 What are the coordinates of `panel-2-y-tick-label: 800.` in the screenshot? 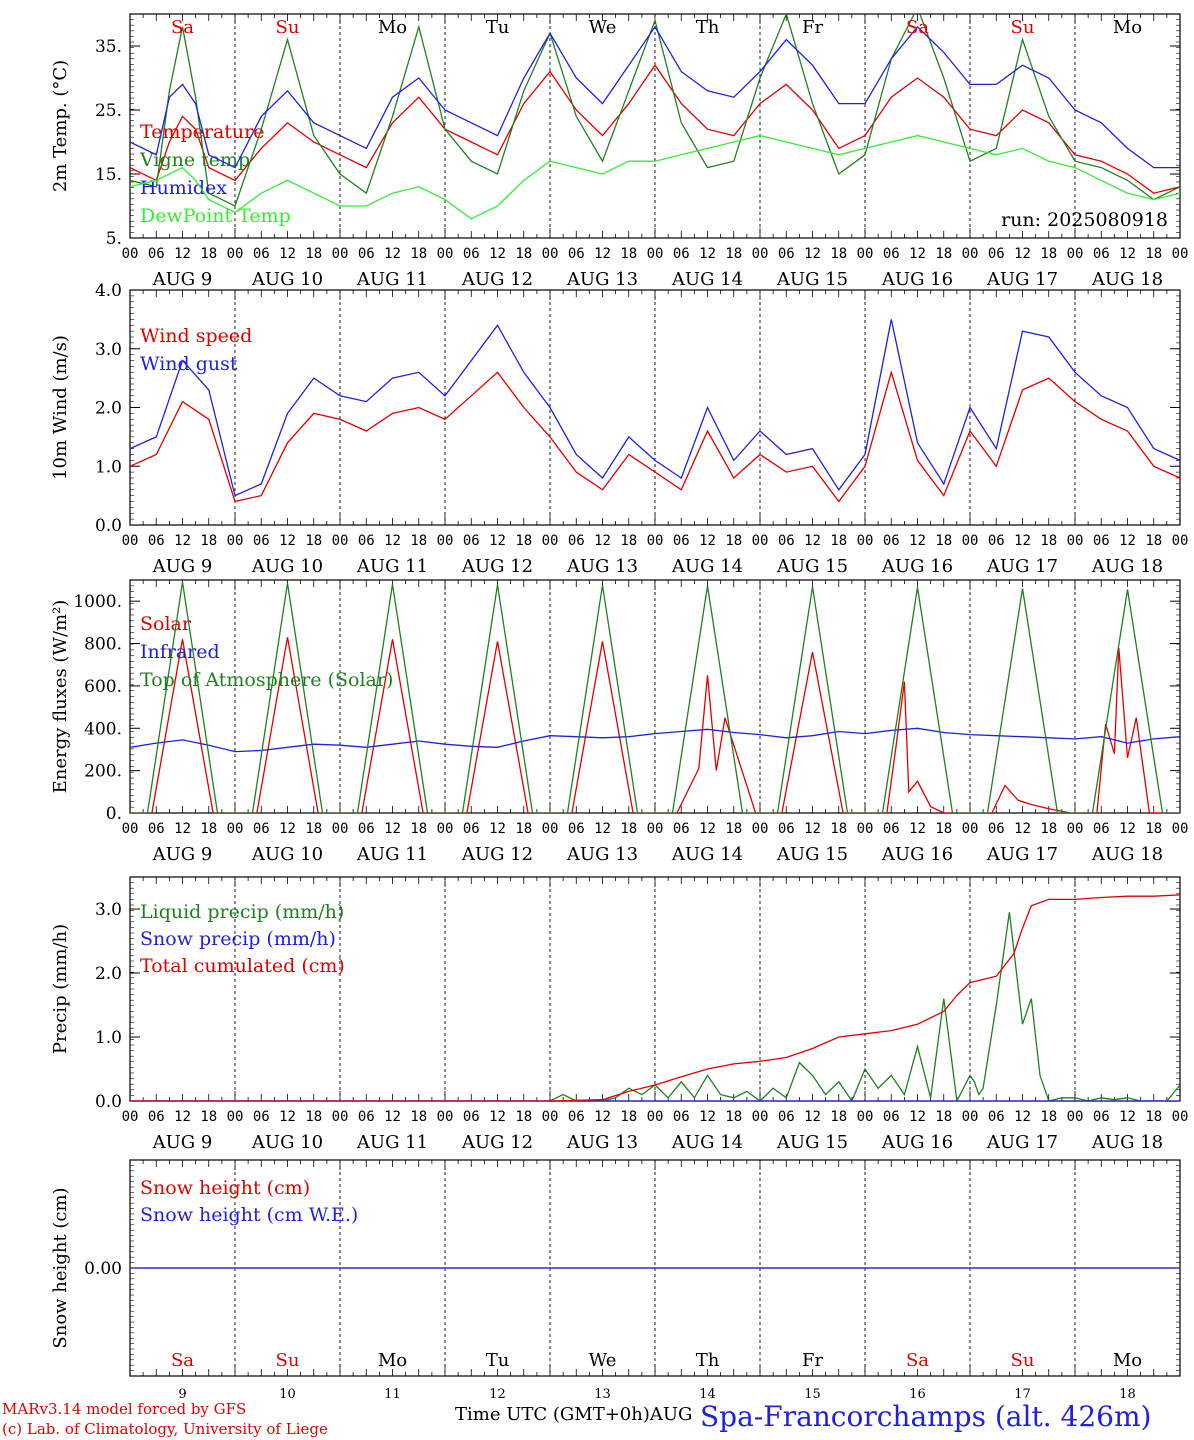 It's located at (103, 645).